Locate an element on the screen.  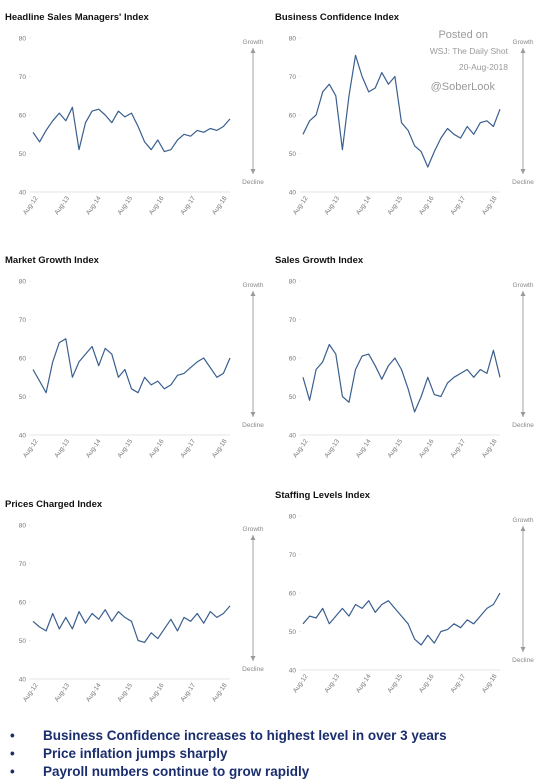
bullet-item: Payroll numbers continue to grow rapidly is located at coordinates (228, 772).